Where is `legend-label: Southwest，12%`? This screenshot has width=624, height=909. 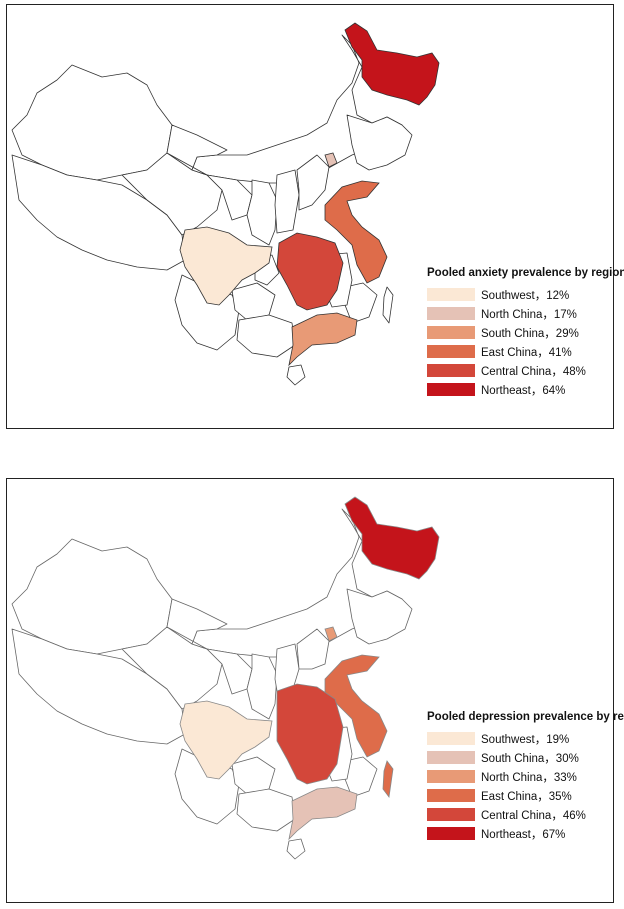
legend-label: Southwest，12% is located at coordinates (525, 295).